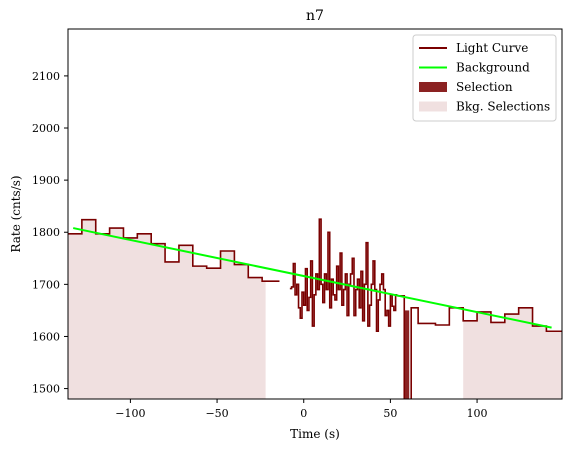 The width and height of the screenshot is (576, 450). I want to click on y-axis: 1500 1600 1700 1800 1900 2000 2100, so click(50, 233).